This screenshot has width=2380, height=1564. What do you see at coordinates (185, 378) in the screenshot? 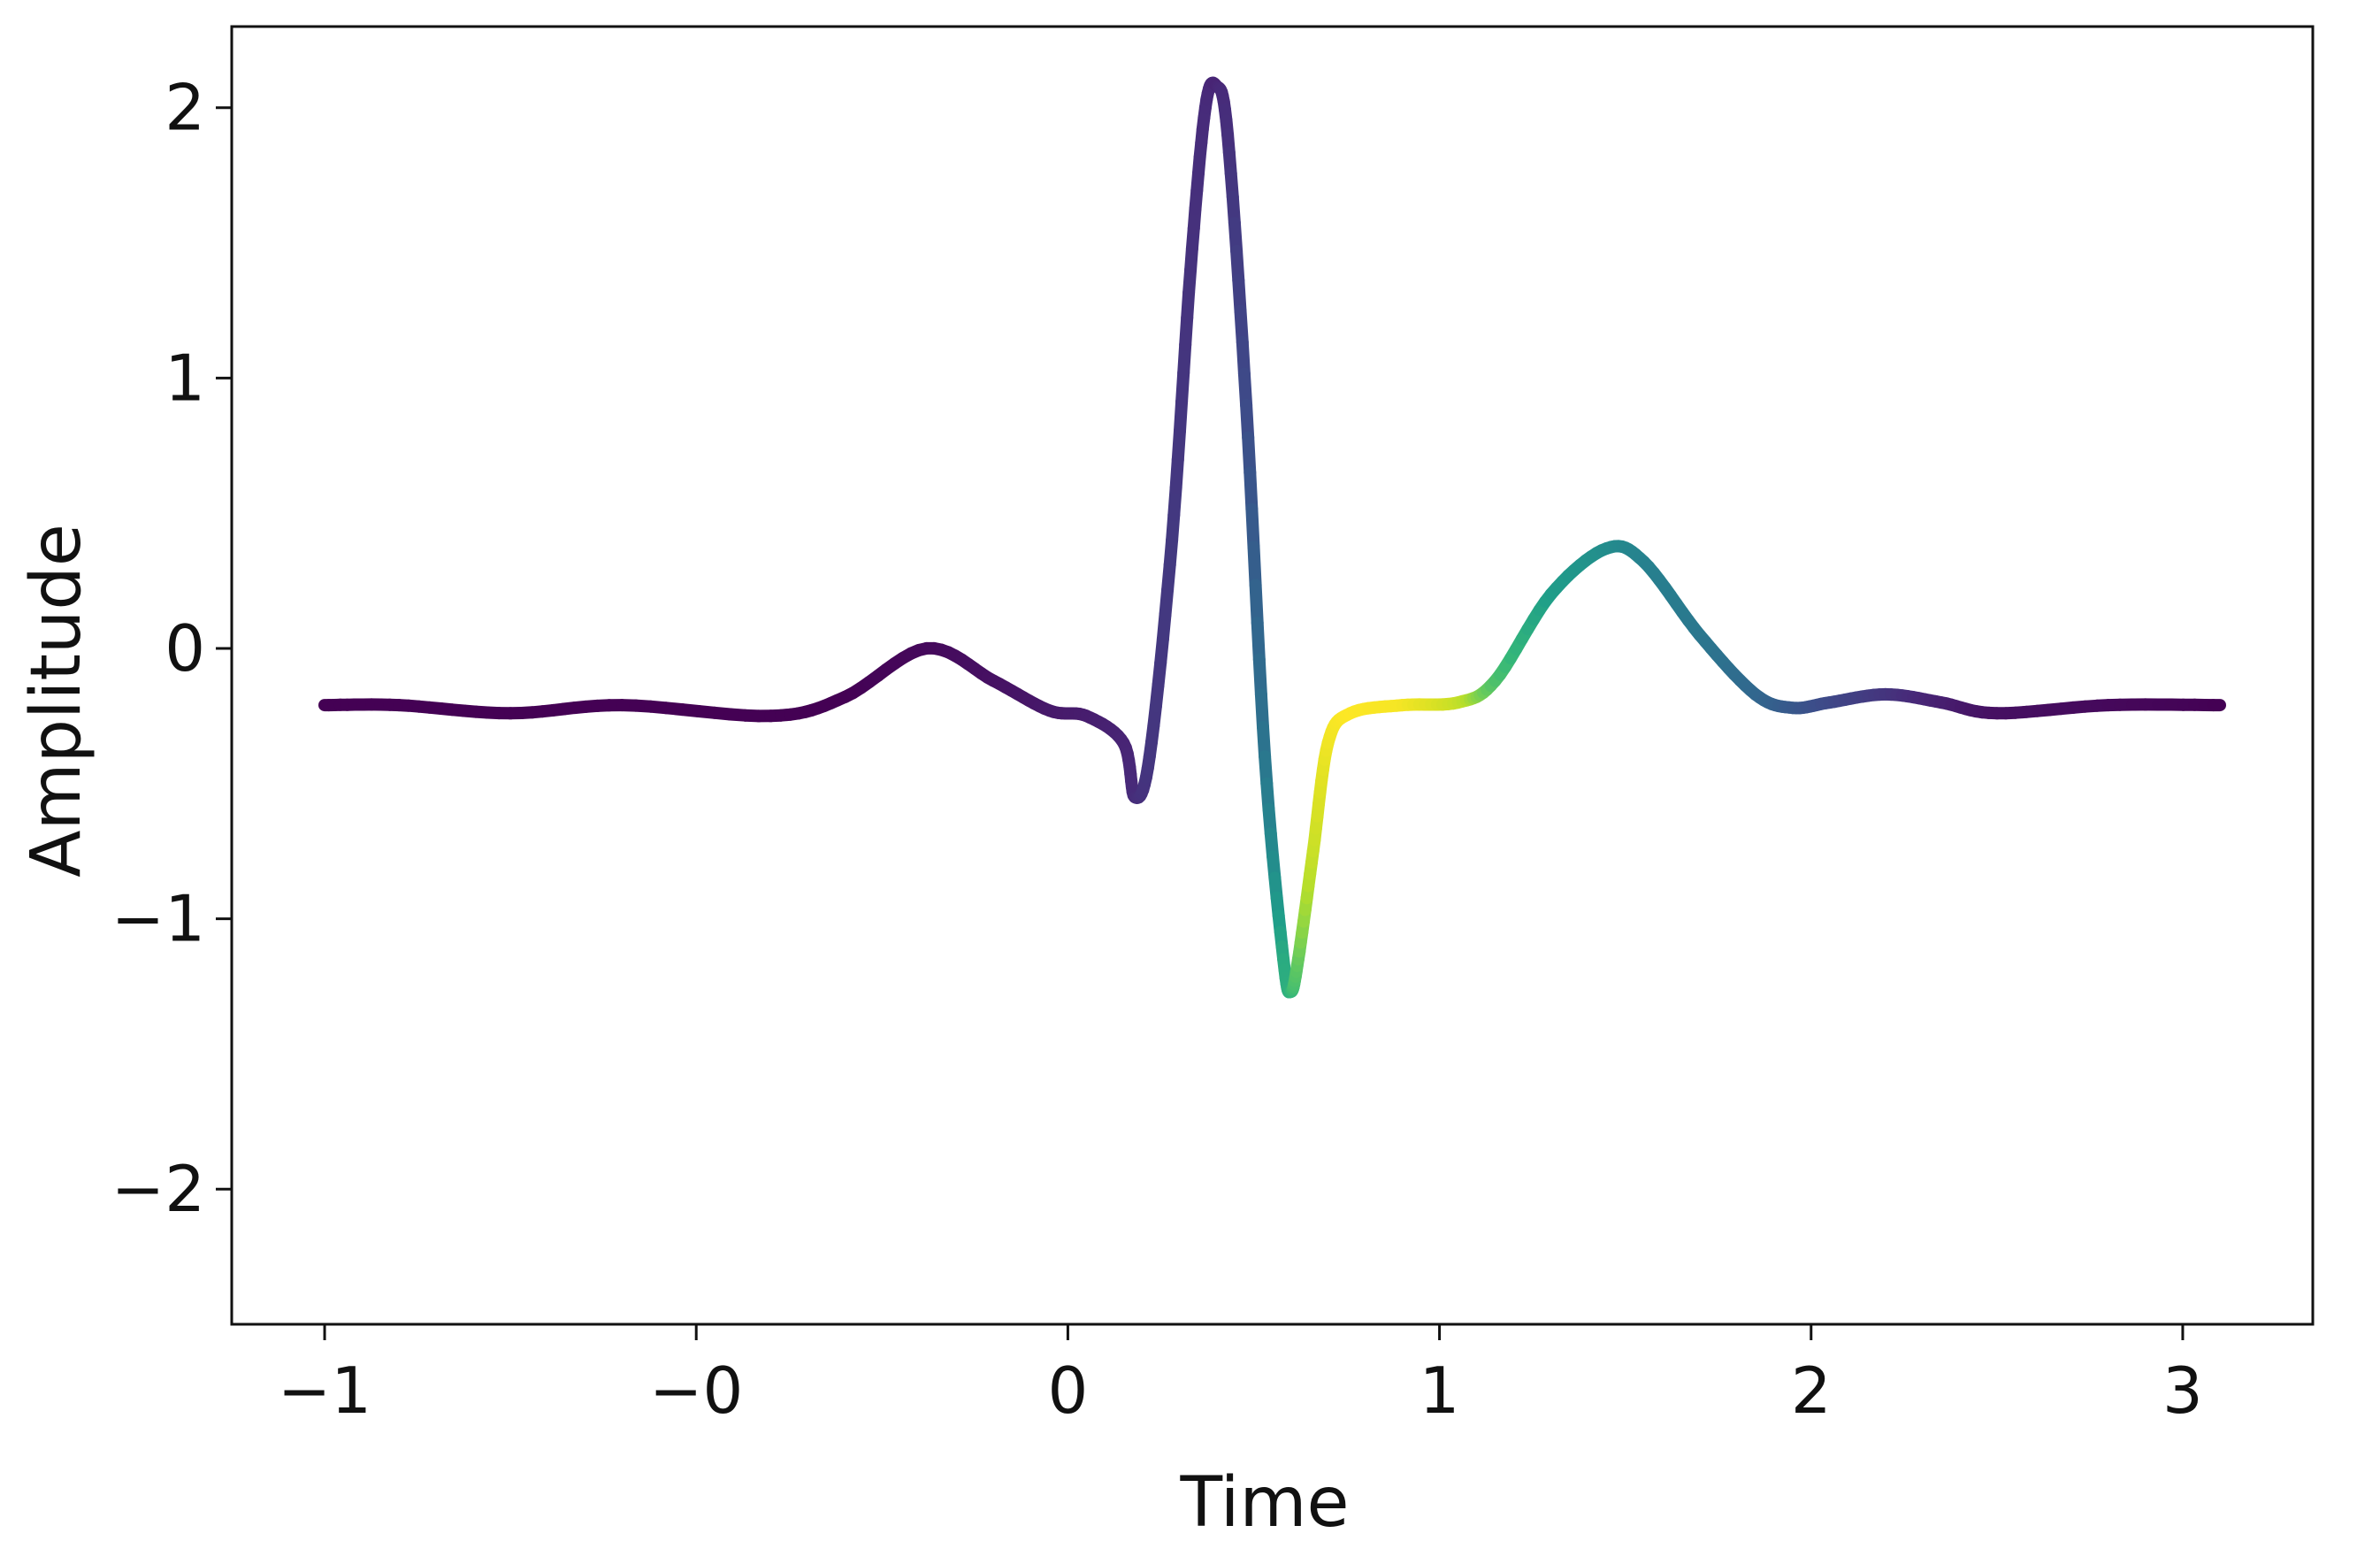
I see `y-tick-label: 1` at bounding box center [185, 378].